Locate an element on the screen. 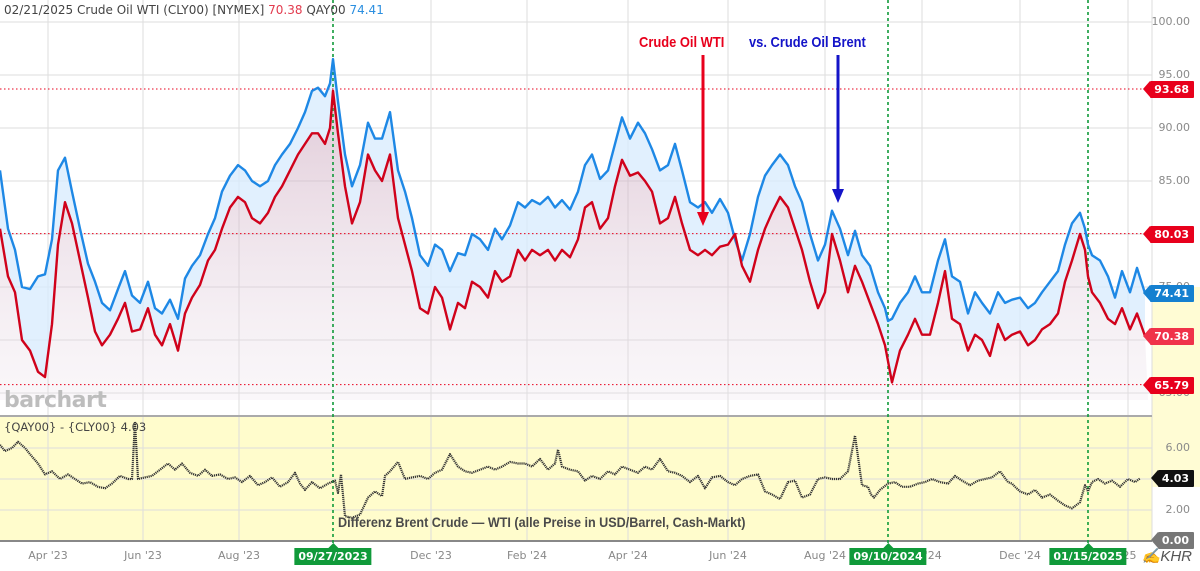 The image size is (1200, 571). reference-price-tag: 93.68 is located at coordinates (1168, 89).